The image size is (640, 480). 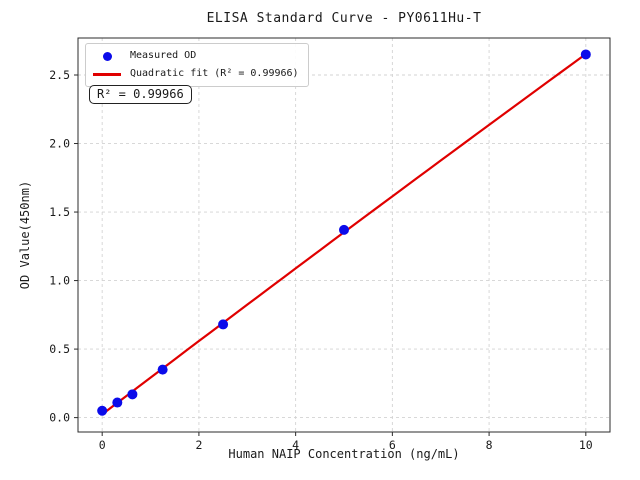 I want to click on x-tick-label: 2, so click(x=198, y=445).